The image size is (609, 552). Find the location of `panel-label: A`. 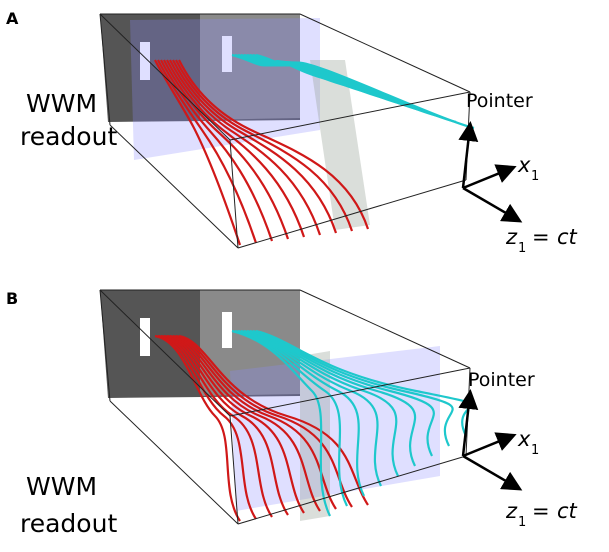

panel-label: A is located at coordinates (12, 18).